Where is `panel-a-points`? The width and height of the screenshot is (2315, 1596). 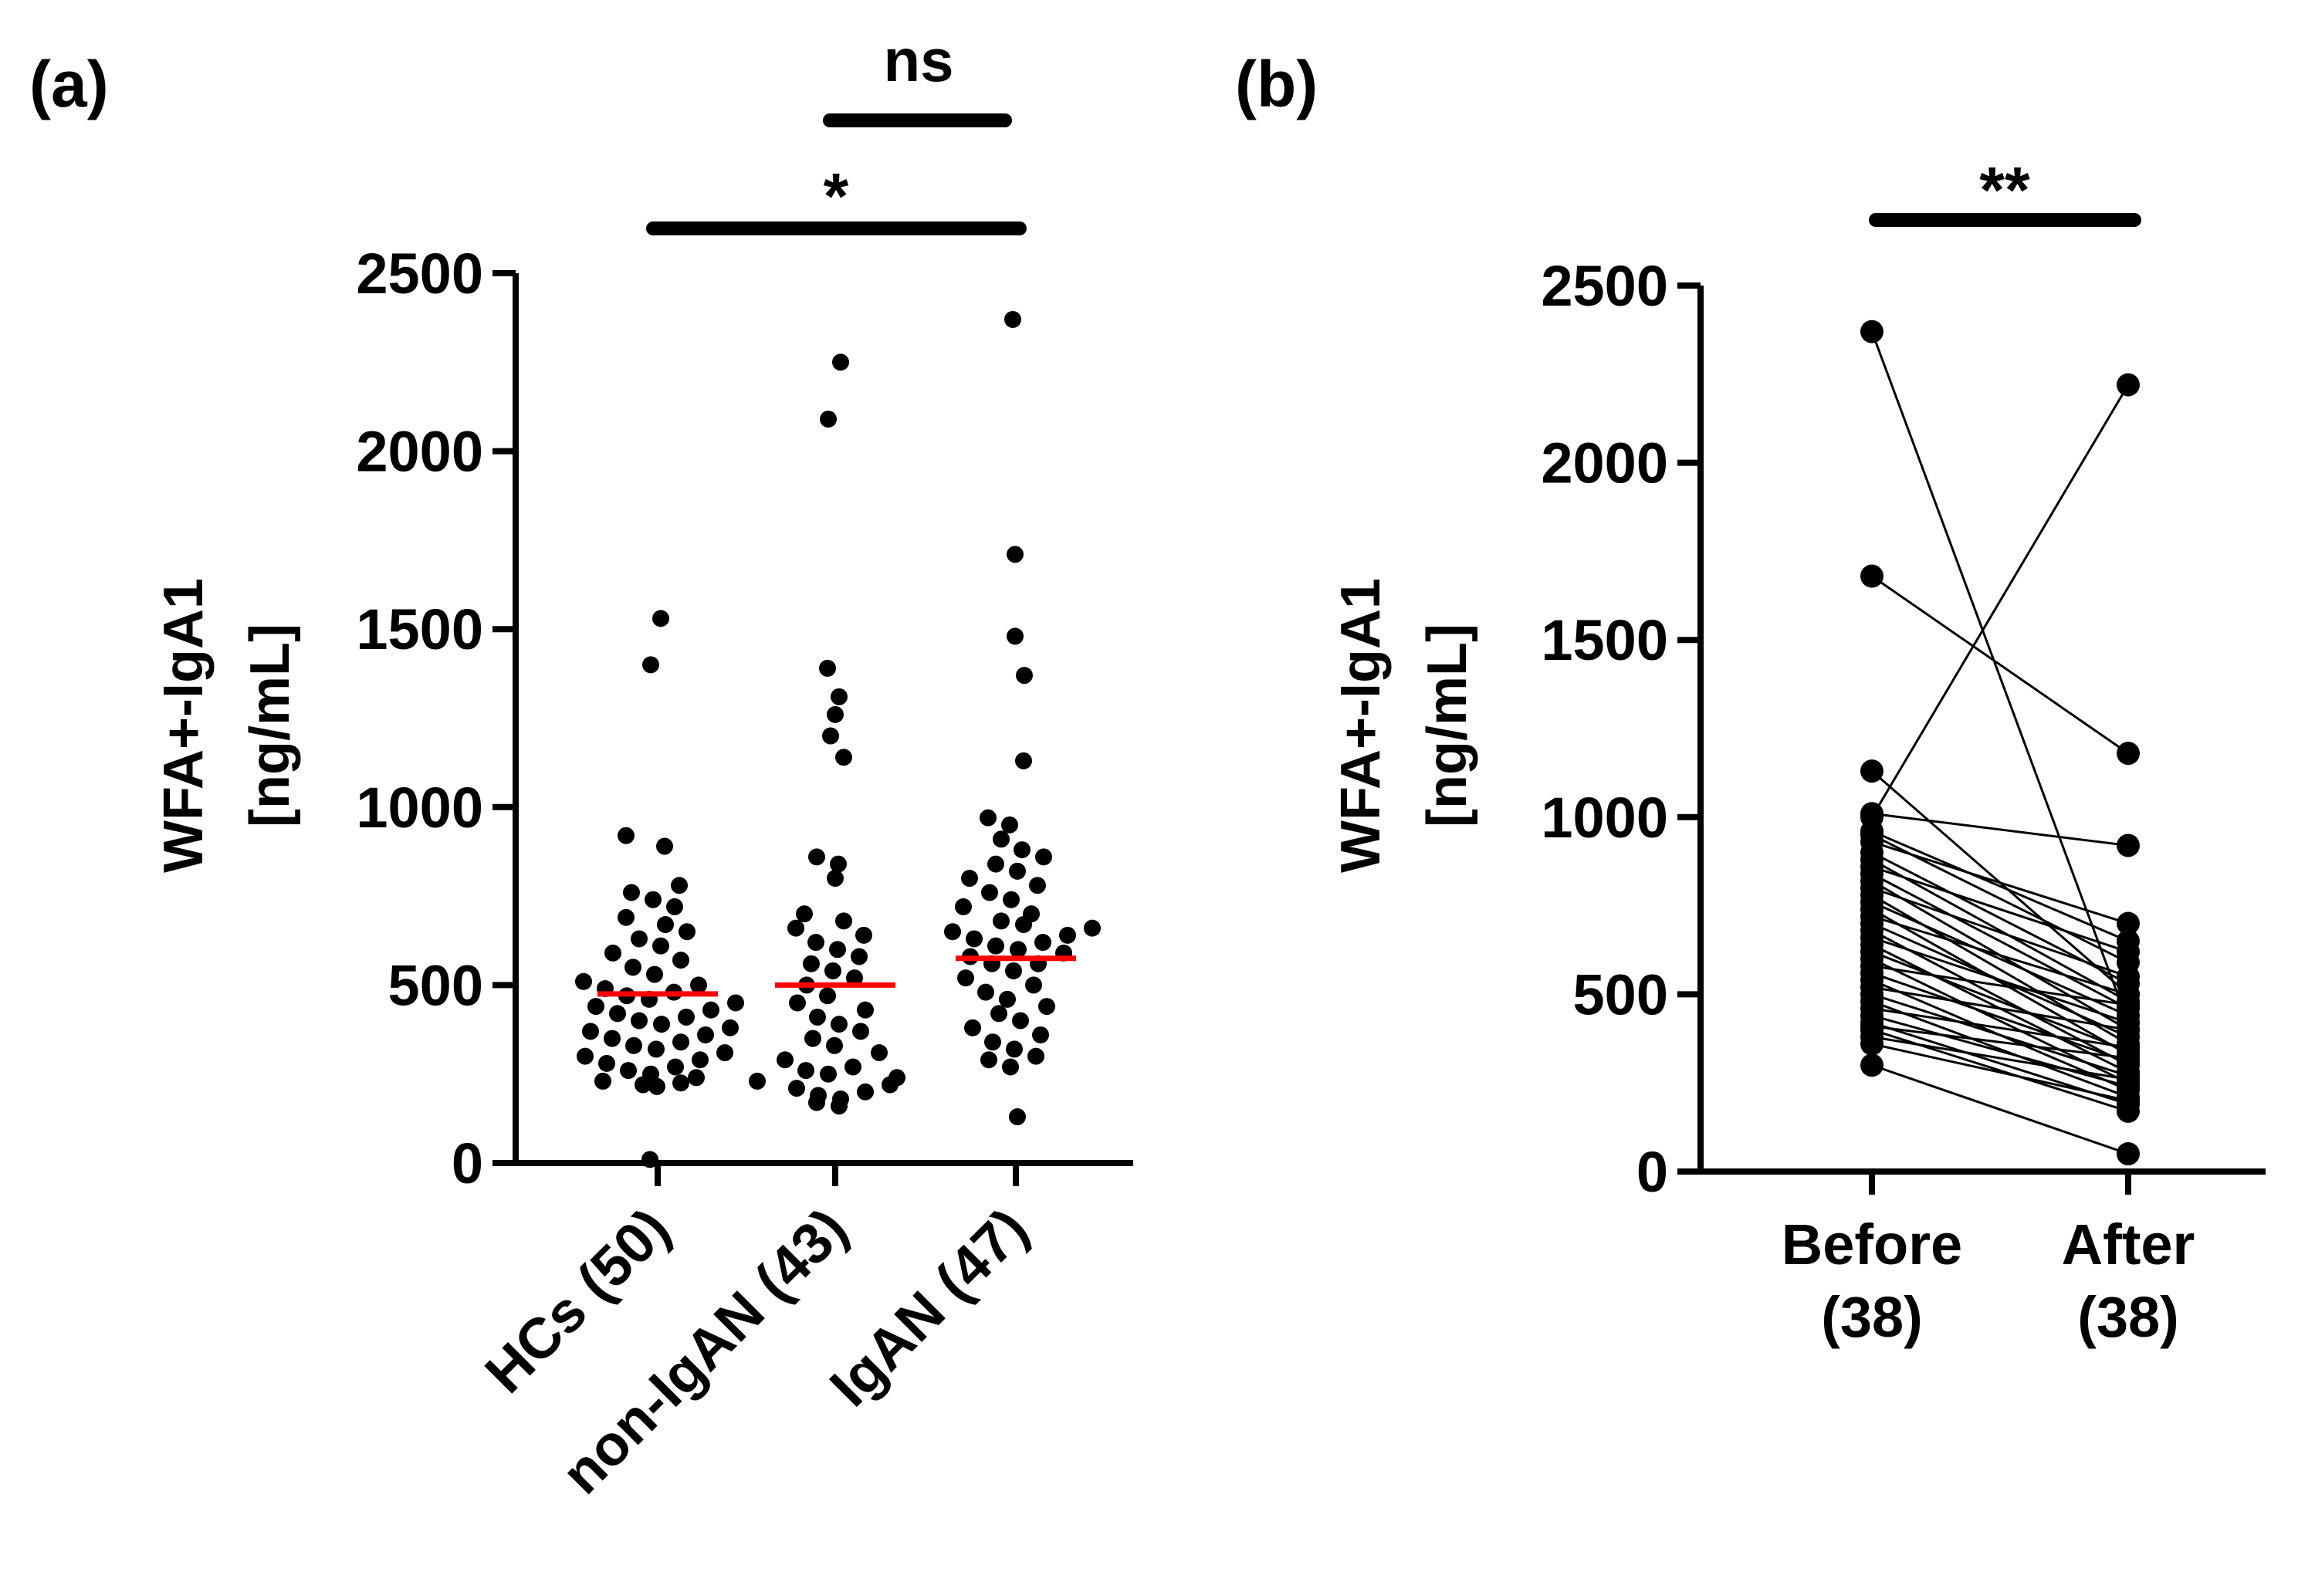 panel-a-points is located at coordinates (838, 739).